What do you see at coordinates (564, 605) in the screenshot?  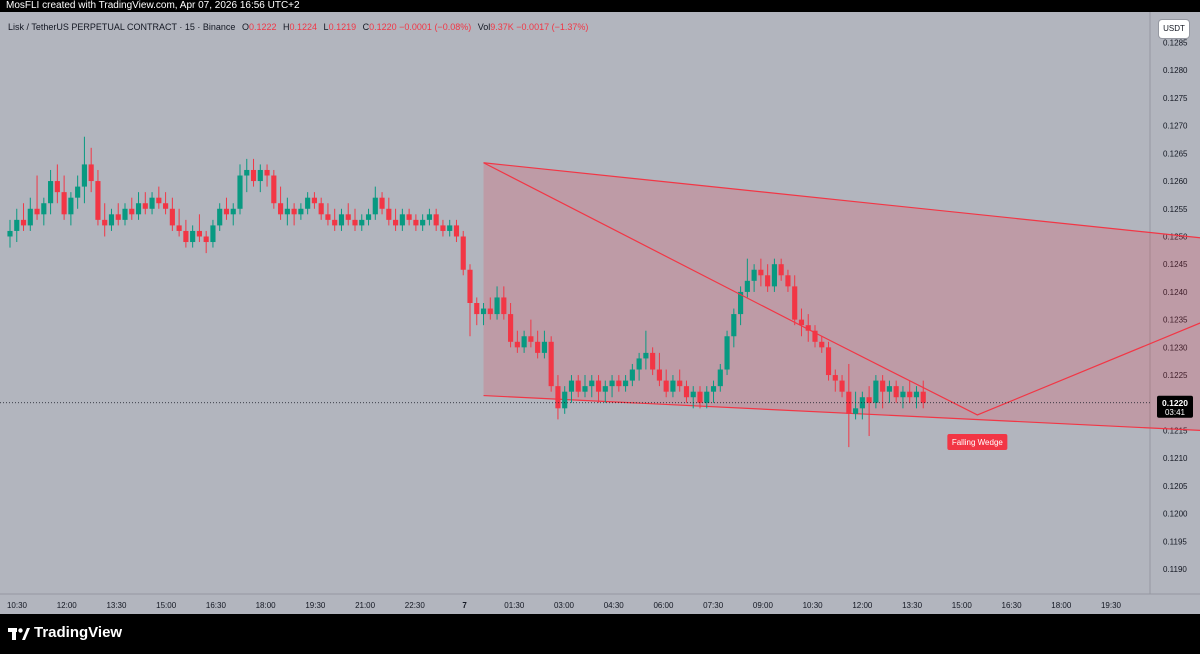 I see `x-tick-label: 03:00` at bounding box center [564, 605].